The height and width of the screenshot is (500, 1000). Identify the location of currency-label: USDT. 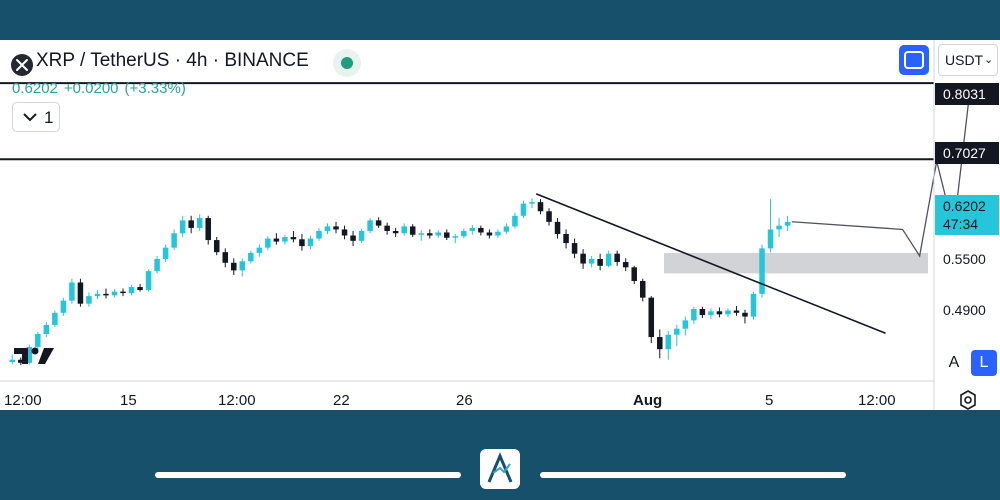
(964, 60).